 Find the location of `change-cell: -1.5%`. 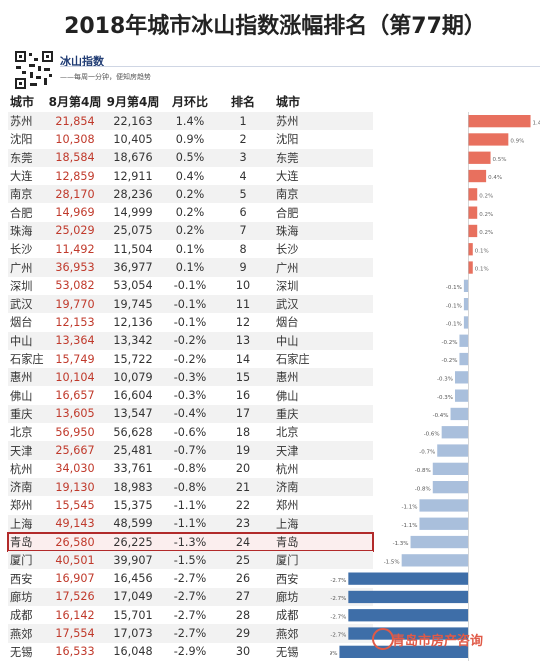

change-cell: -1.5% is located at coordinates (190, 560).